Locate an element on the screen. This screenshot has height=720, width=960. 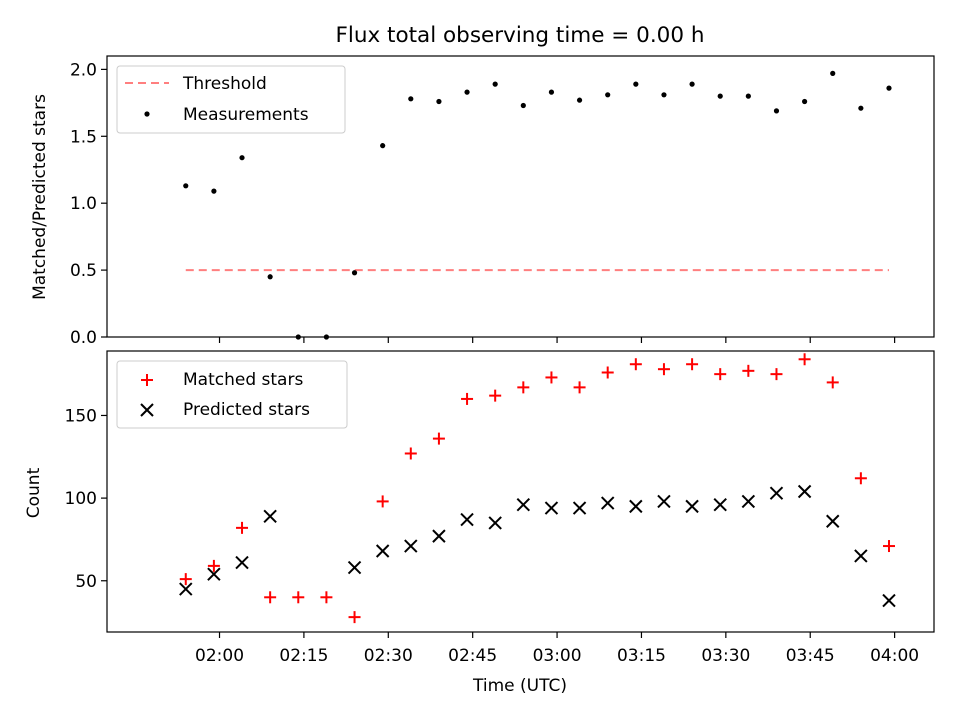
top-legend: Threshold Measurements is located at coordinates (231, 99).